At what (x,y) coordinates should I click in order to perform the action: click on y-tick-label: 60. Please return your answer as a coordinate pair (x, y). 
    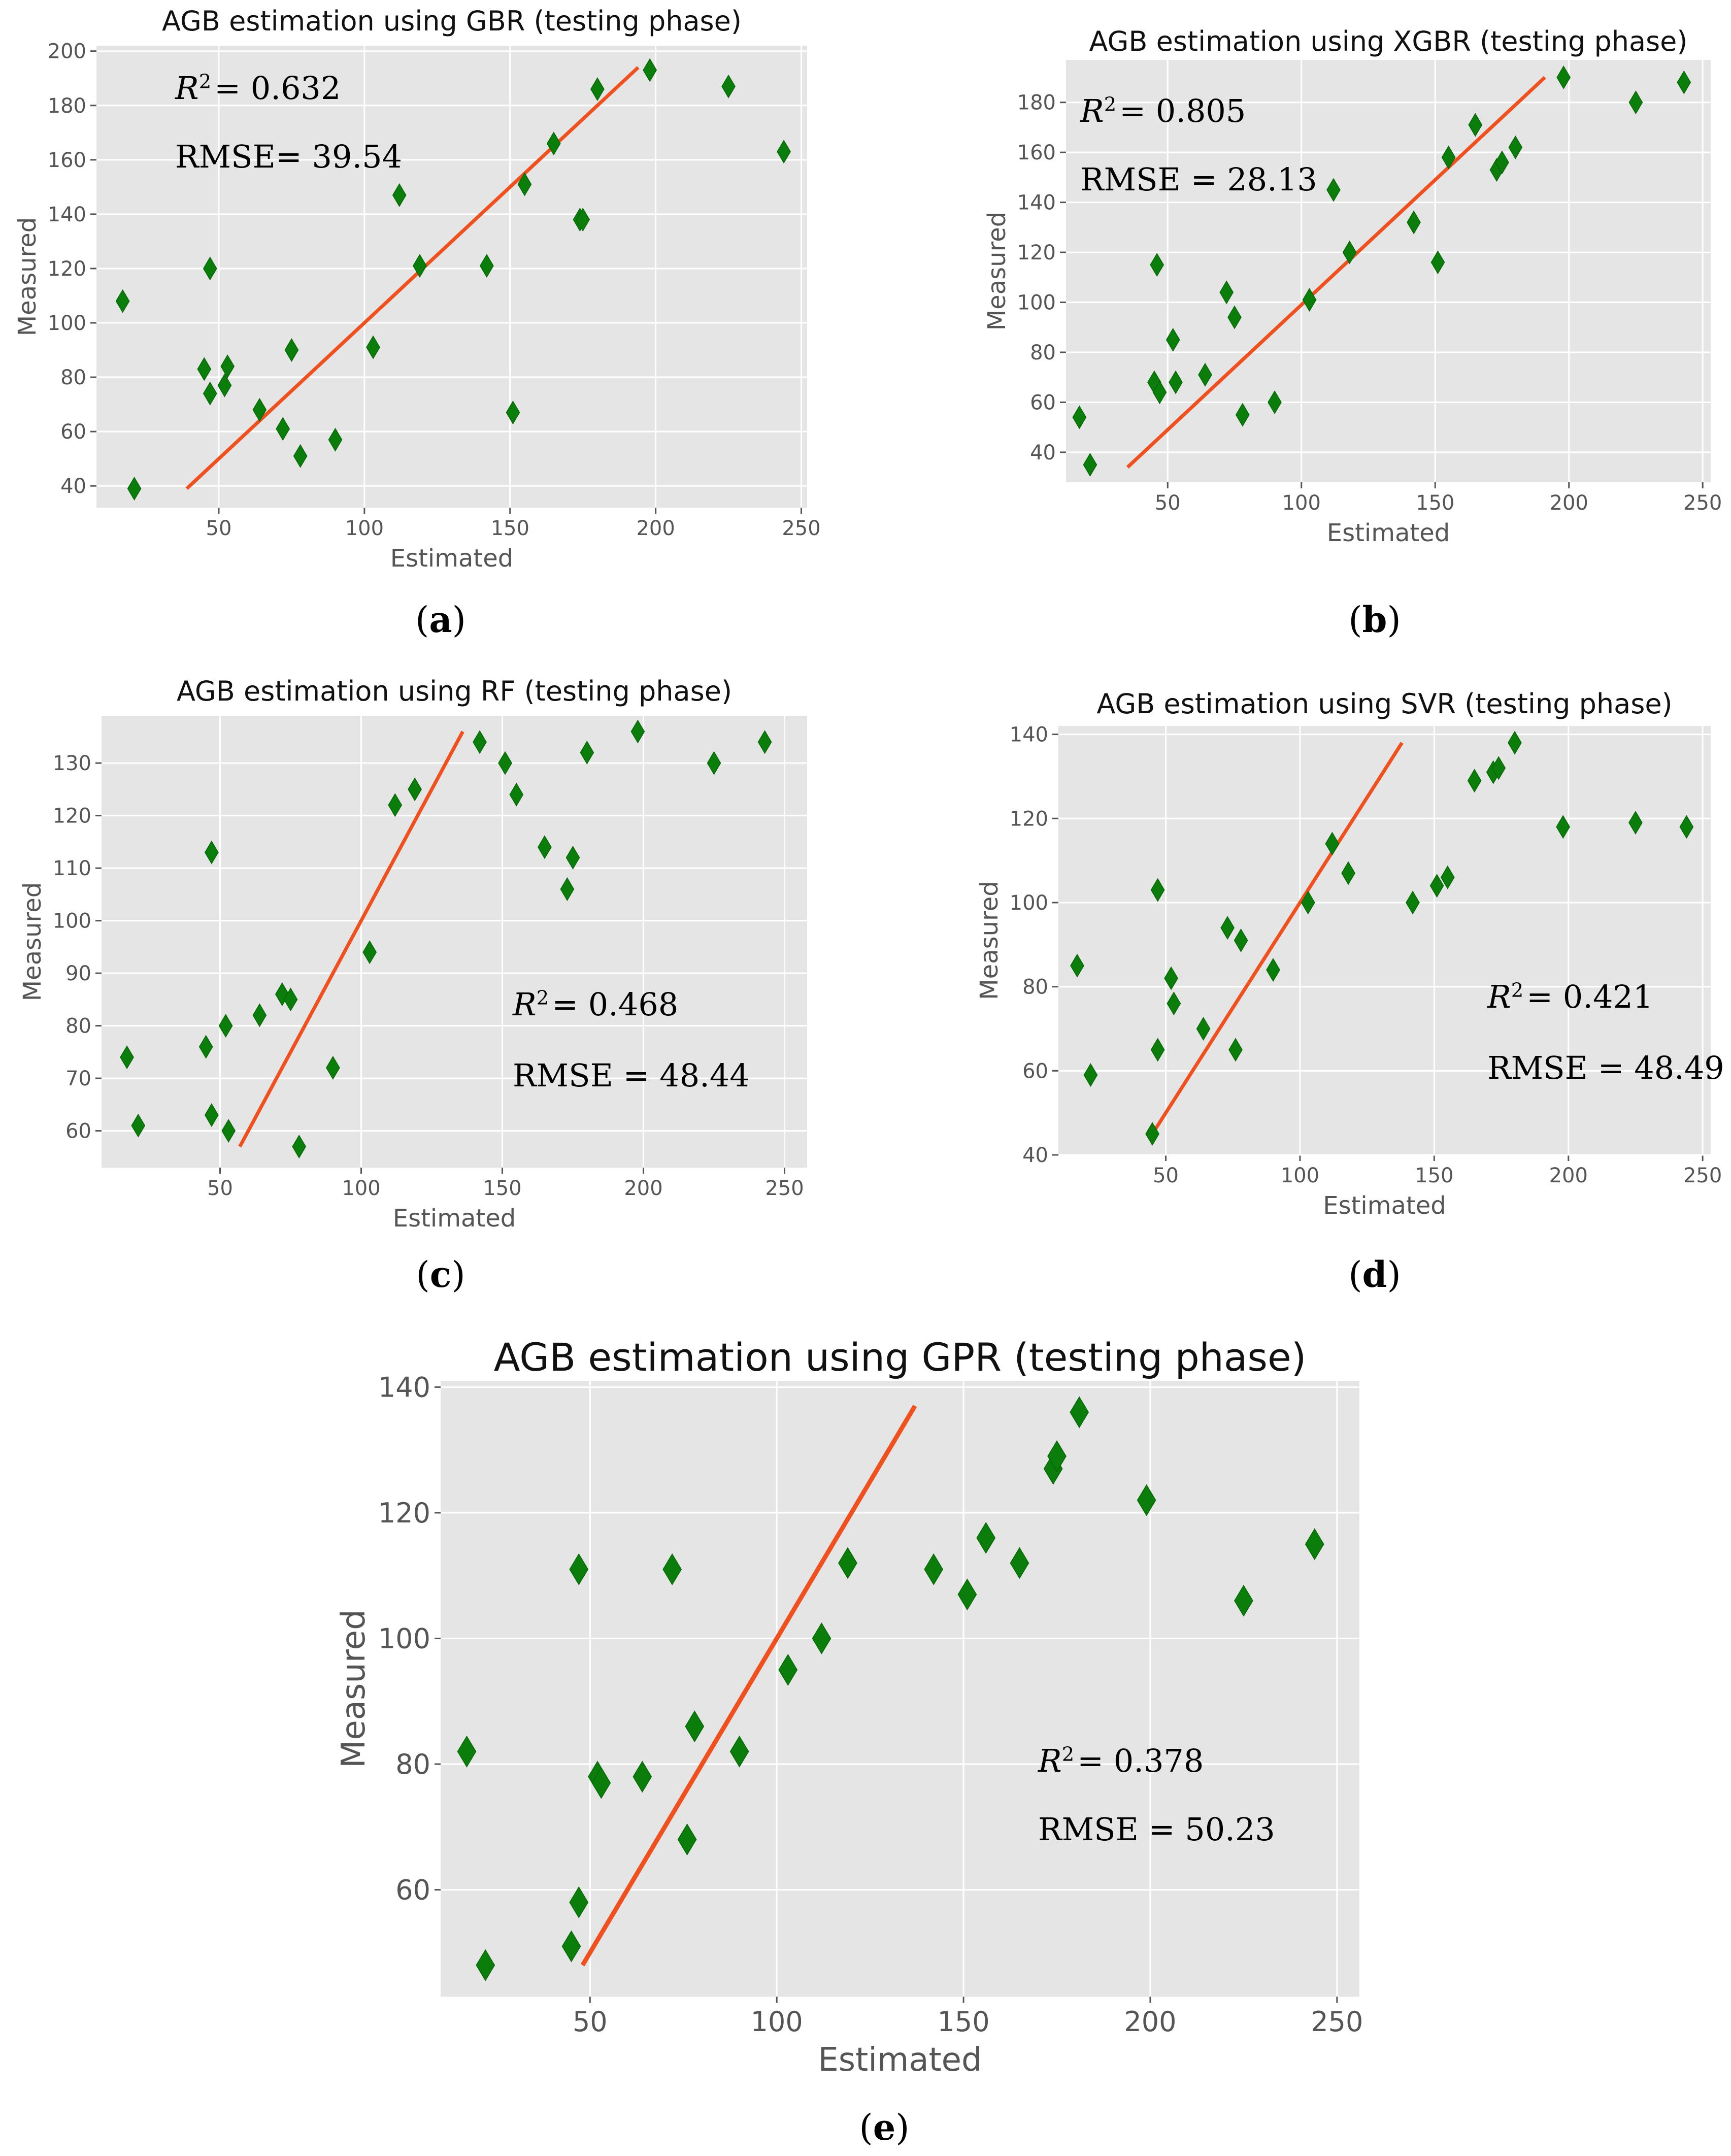
    Looking at the image, I should click on (1035, 1071).